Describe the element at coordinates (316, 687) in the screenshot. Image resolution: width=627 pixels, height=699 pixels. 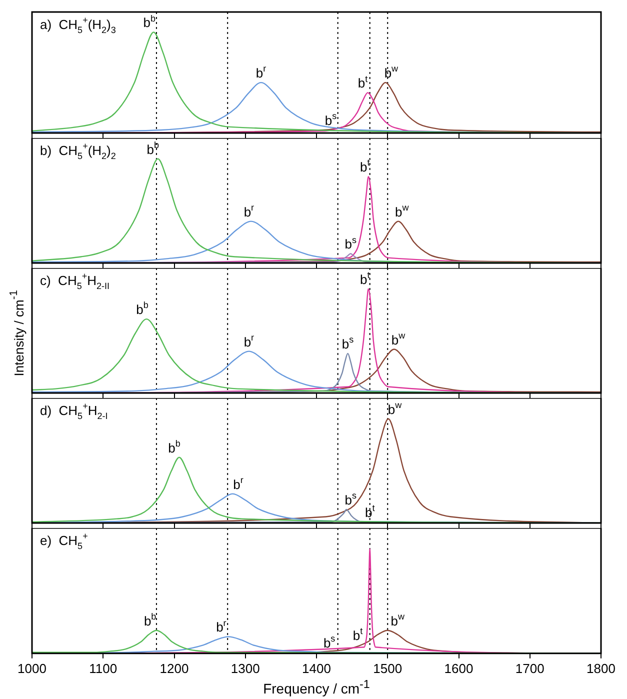
I see `x-axis-title: Frequency / cm$^{-1}$` at that location.